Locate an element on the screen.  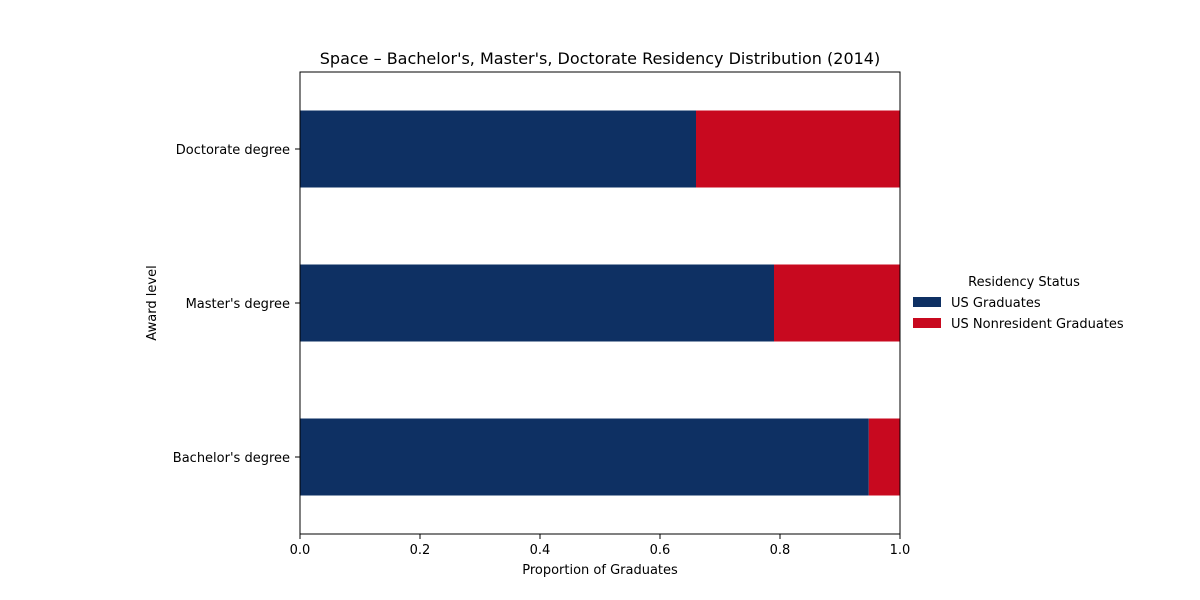
y-tick-label: Bachelor's degree is located at coordinates (231, 458).